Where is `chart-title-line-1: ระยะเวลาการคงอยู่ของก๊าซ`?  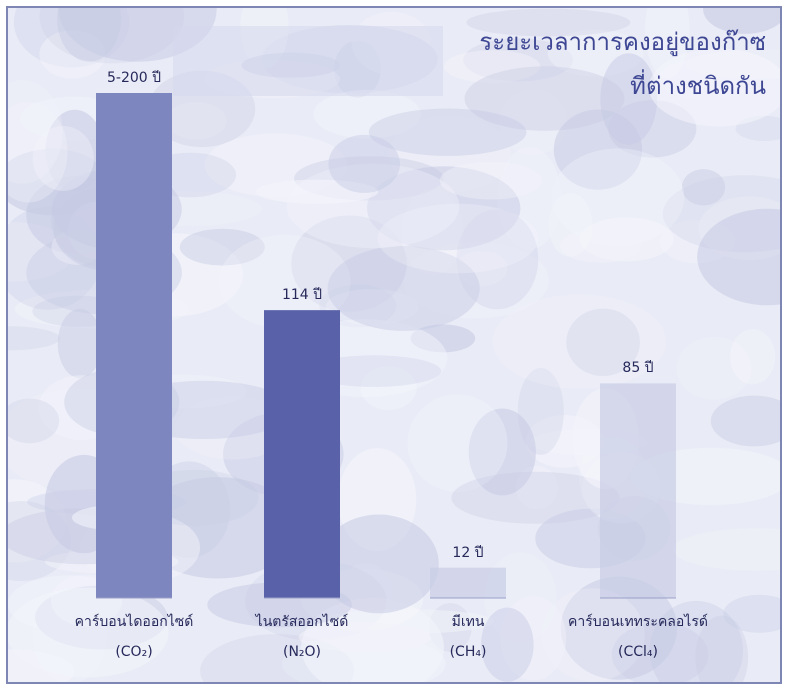
chart-title-line-1: ระยะเวลาการคงอยู่ของก๊าซ is located at coordinates (622, 42).